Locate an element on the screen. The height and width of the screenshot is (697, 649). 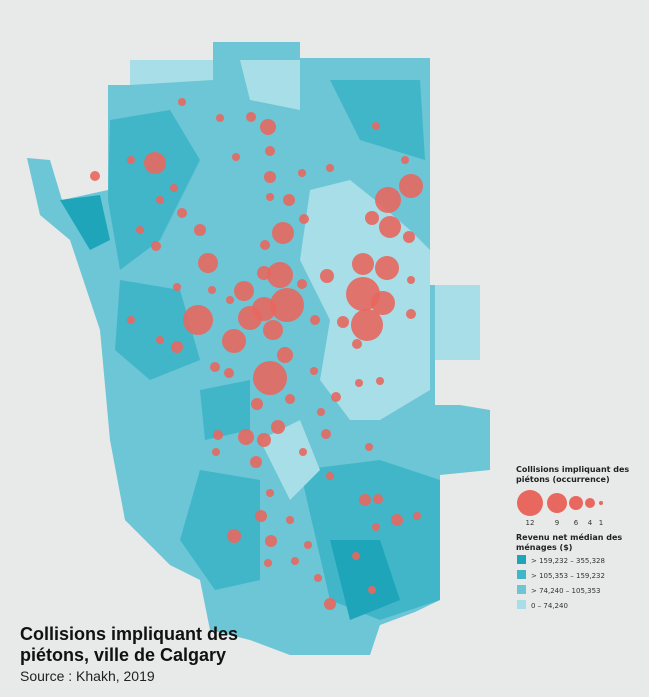
legend-class-label: > 159,232 – 355,328 is located at coordinates (568, 561).